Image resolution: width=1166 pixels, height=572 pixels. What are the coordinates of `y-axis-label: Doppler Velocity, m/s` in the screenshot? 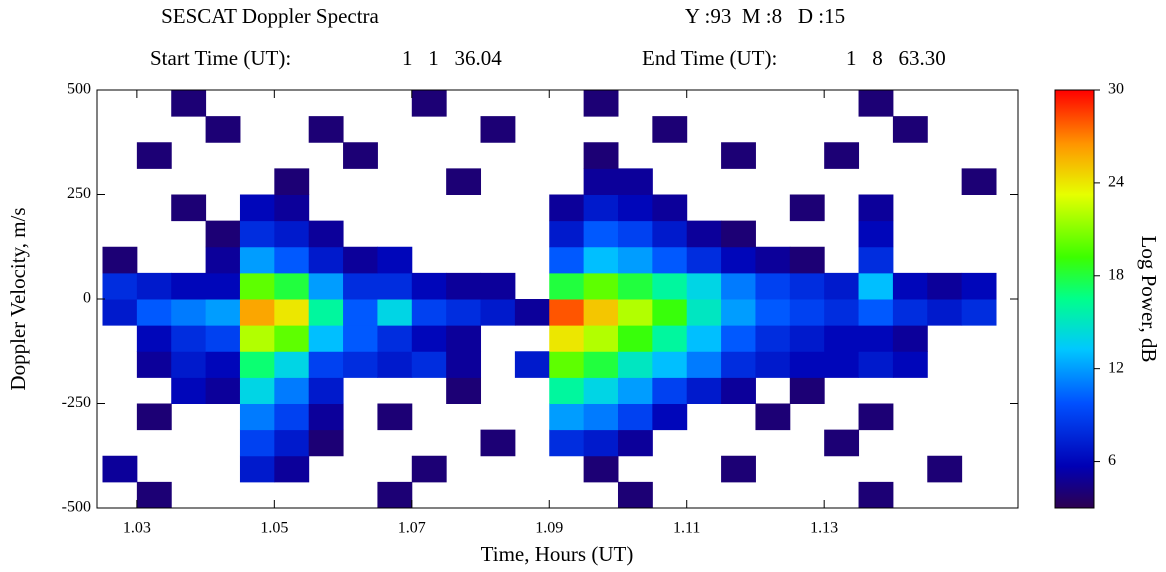 It's located at (18, 298).